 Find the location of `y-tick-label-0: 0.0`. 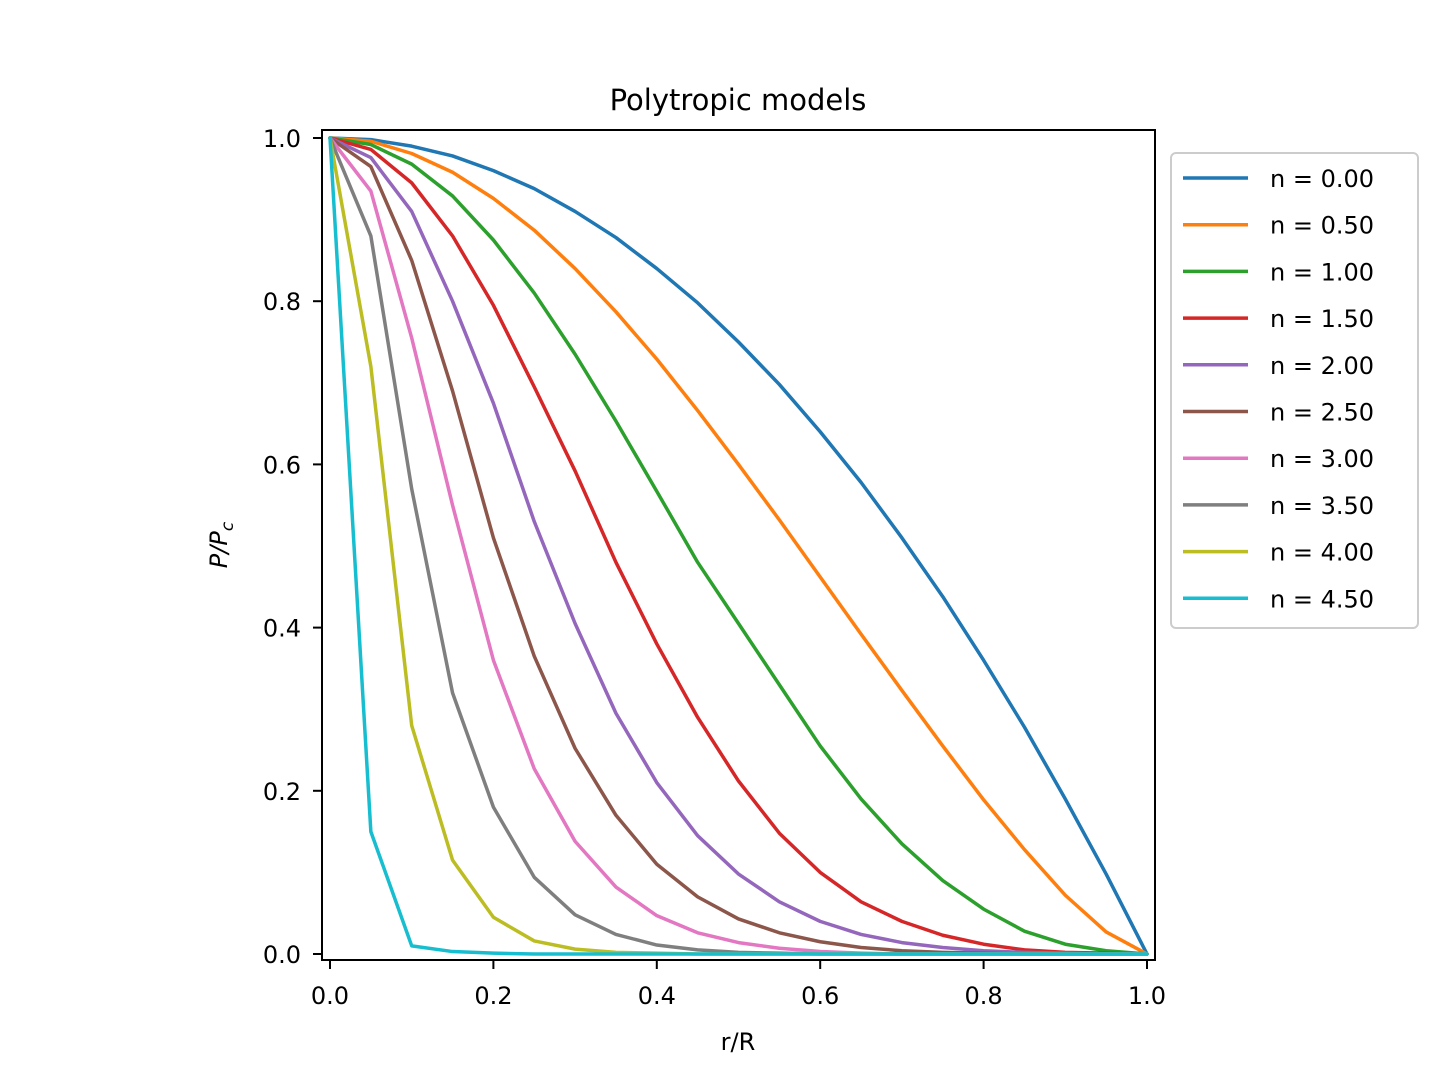

y-tick-label-0: 0.0 is located at coordinates (282, 955).